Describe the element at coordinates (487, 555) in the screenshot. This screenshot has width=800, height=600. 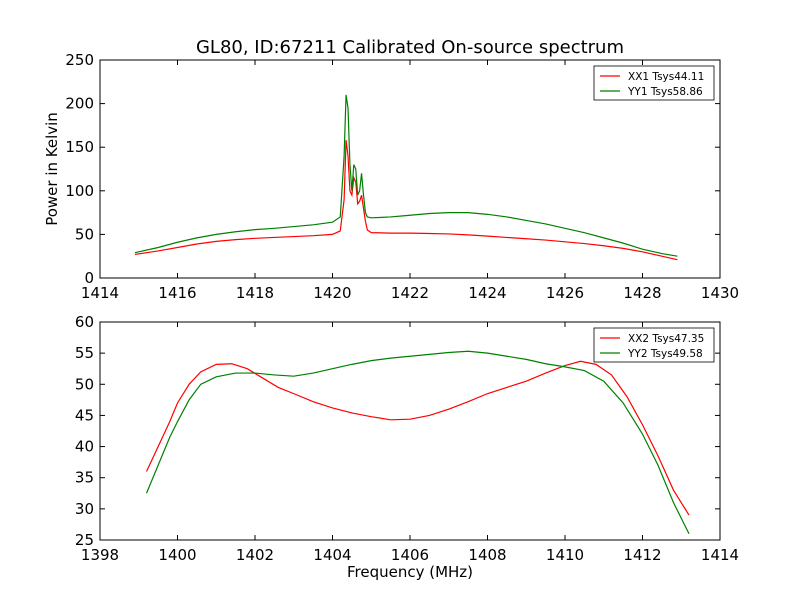
I see `x-tick-label: 1408` at that location.